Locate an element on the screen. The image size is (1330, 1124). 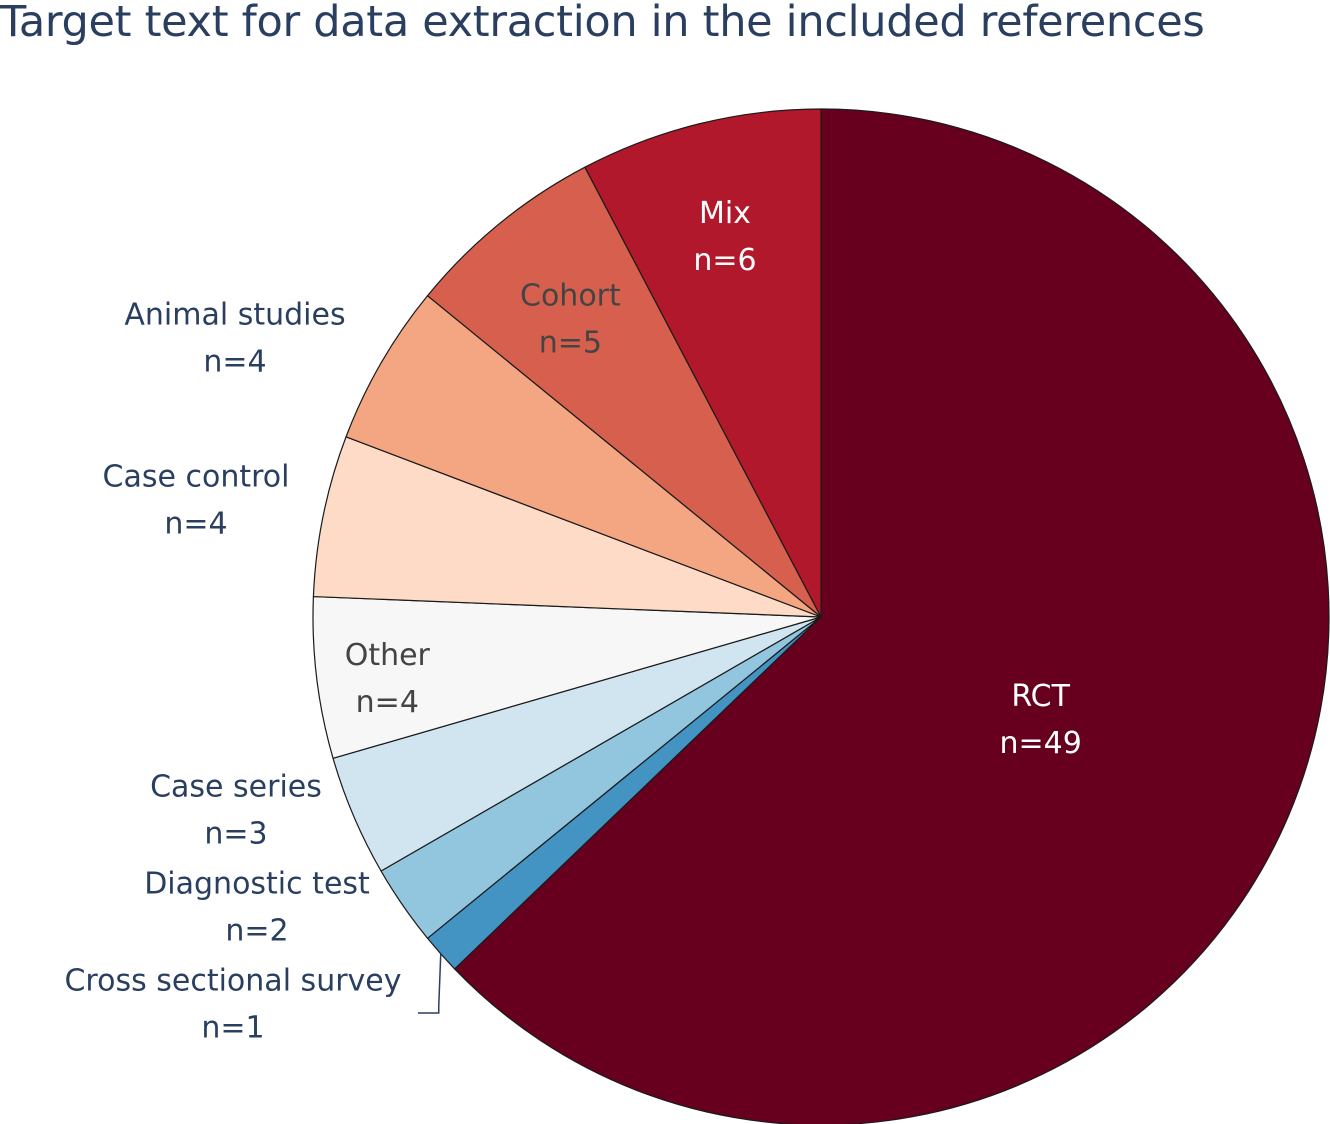
slice-label-count: n=1 is located at coordinates (232, 1028).